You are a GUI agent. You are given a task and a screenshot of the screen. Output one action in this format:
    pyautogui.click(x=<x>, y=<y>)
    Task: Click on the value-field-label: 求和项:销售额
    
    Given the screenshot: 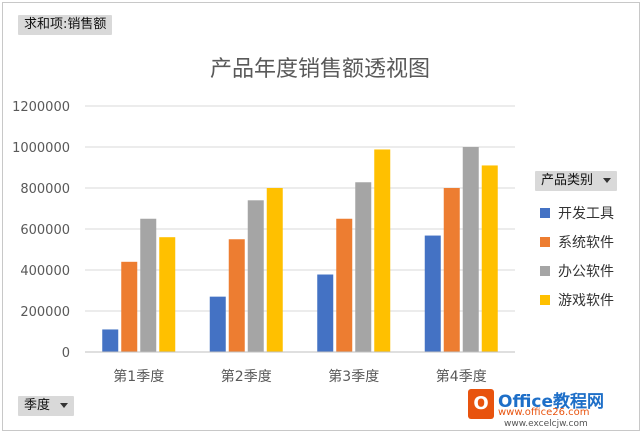 What is the action you would take?
    pyautogui.click(x=65, y=24)
    